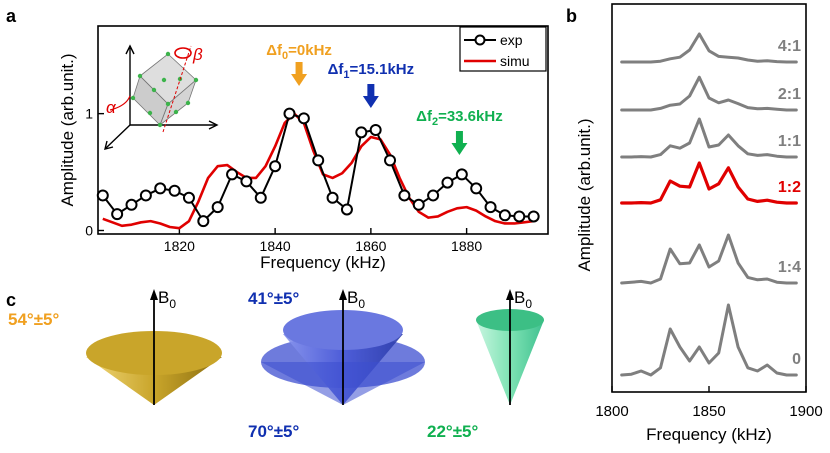 The width and height of the screenshot is (830, 453). Describe the element at coordinates (183, 53) in the screenshot. I see `inset-rotation-beta-icon` at that location.